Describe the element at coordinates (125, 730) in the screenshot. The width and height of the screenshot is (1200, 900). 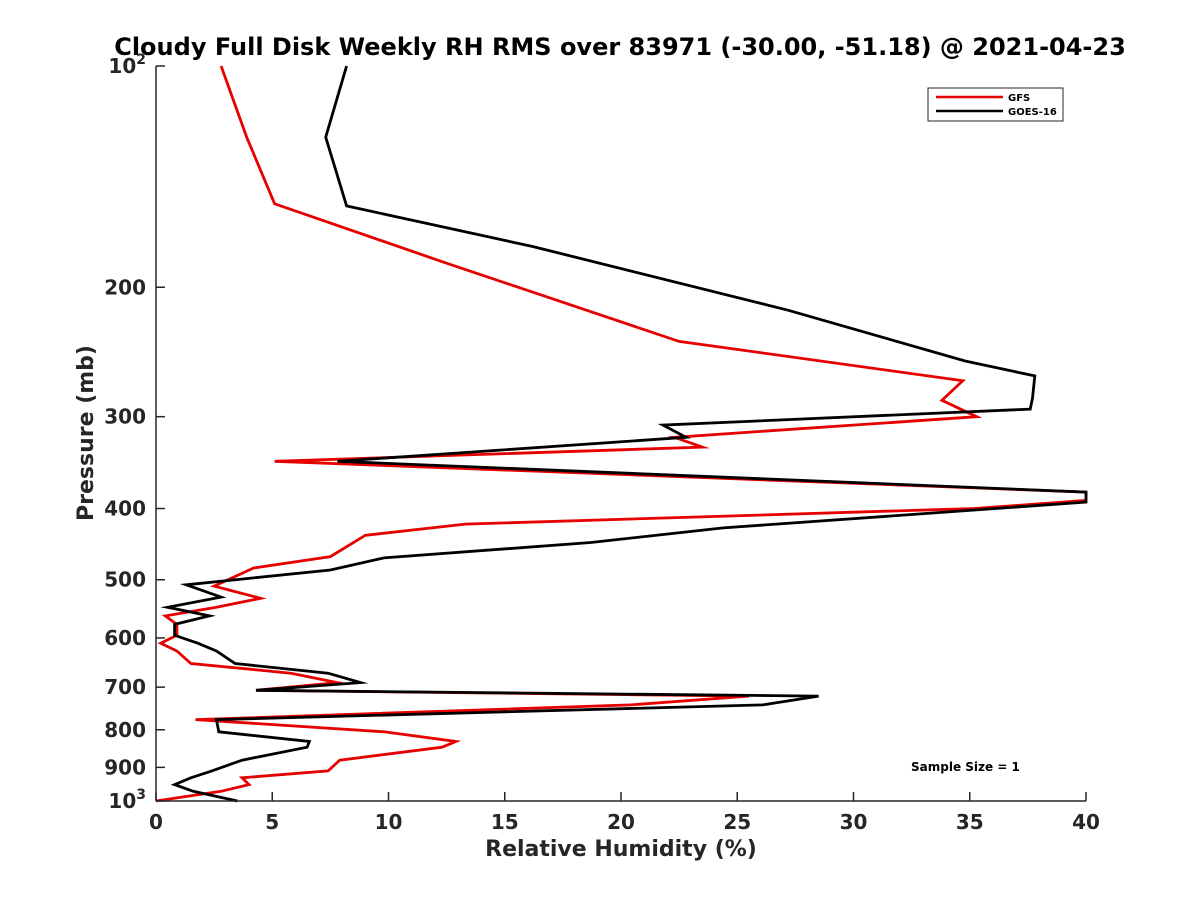
I see `y-tick-label: 800` at that location.